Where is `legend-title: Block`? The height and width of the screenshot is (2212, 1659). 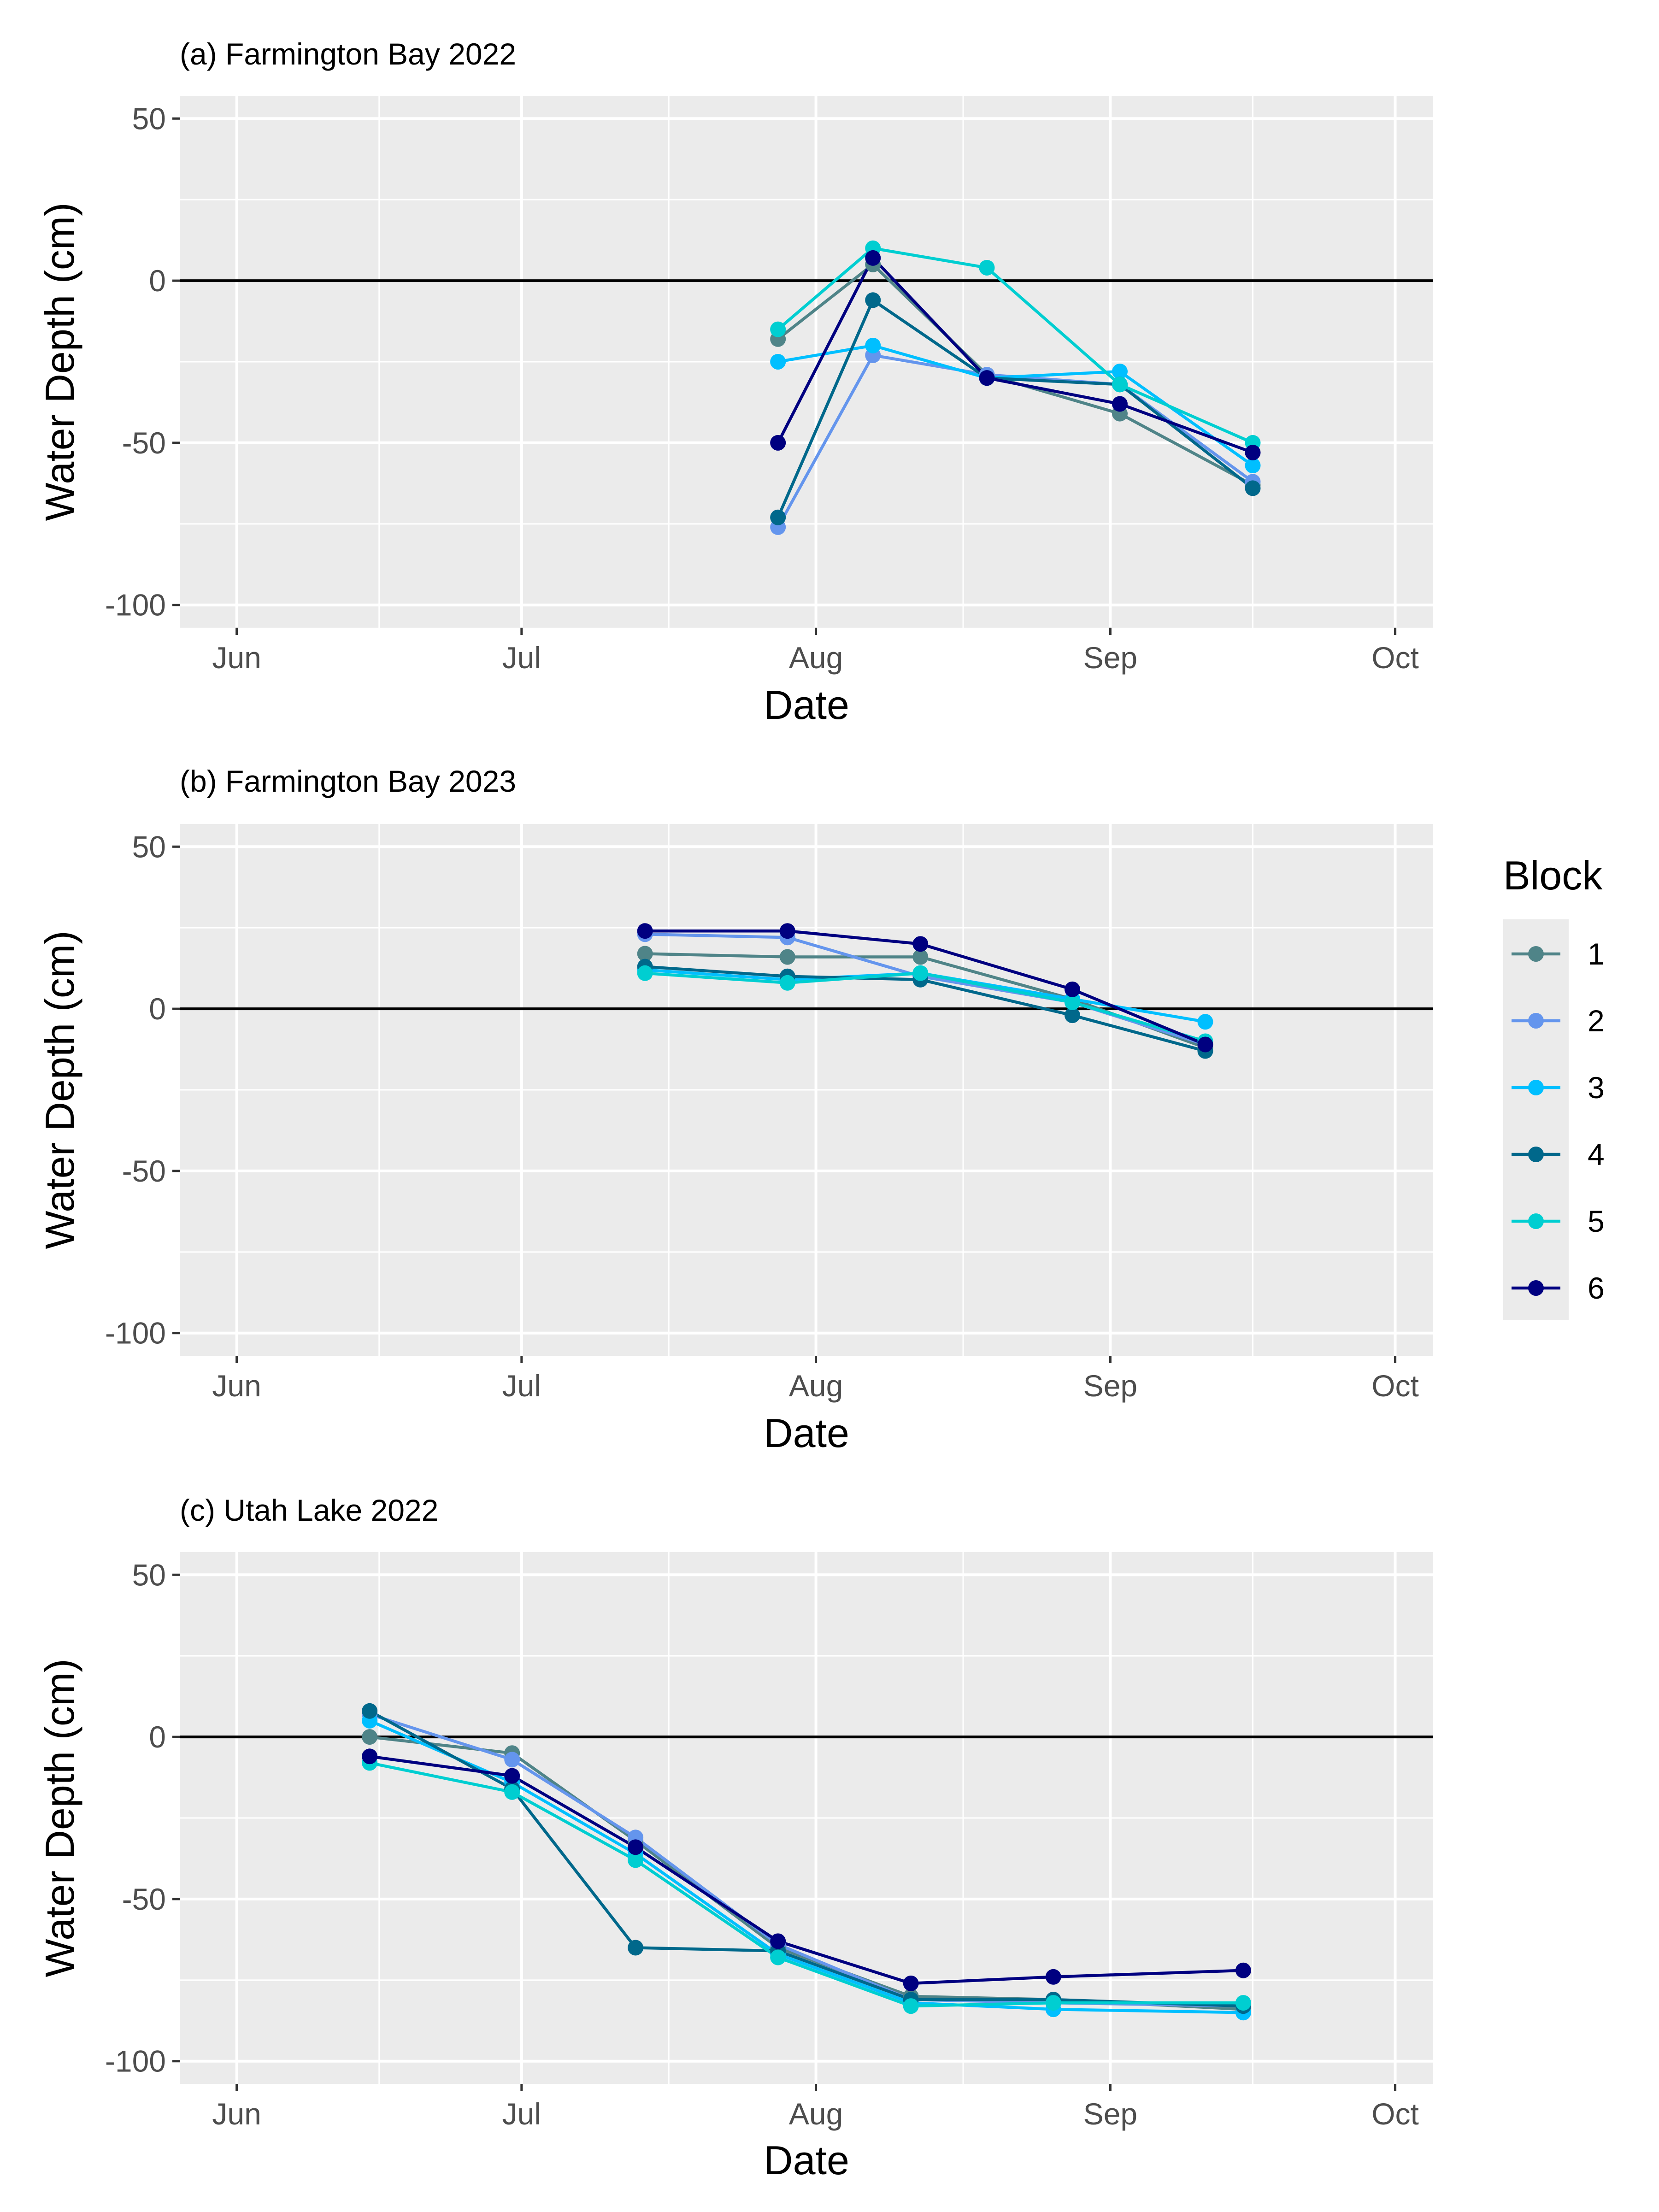 legend-title: Block is located at coordinates (1553, 875).